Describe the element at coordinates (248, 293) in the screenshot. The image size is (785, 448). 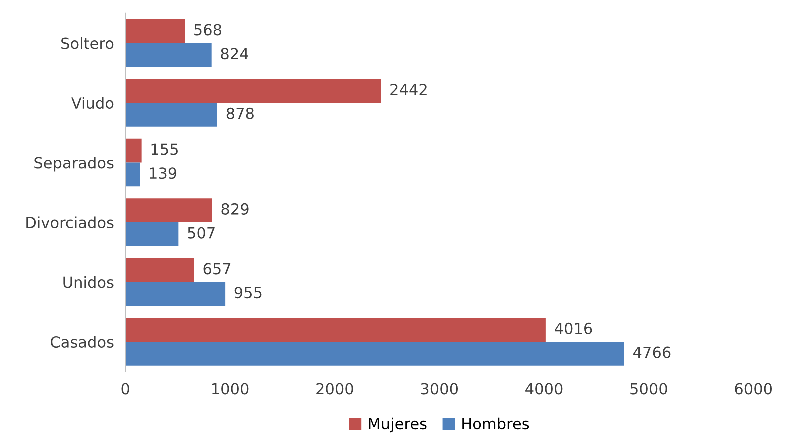
I see `data-label: 955` at that location.